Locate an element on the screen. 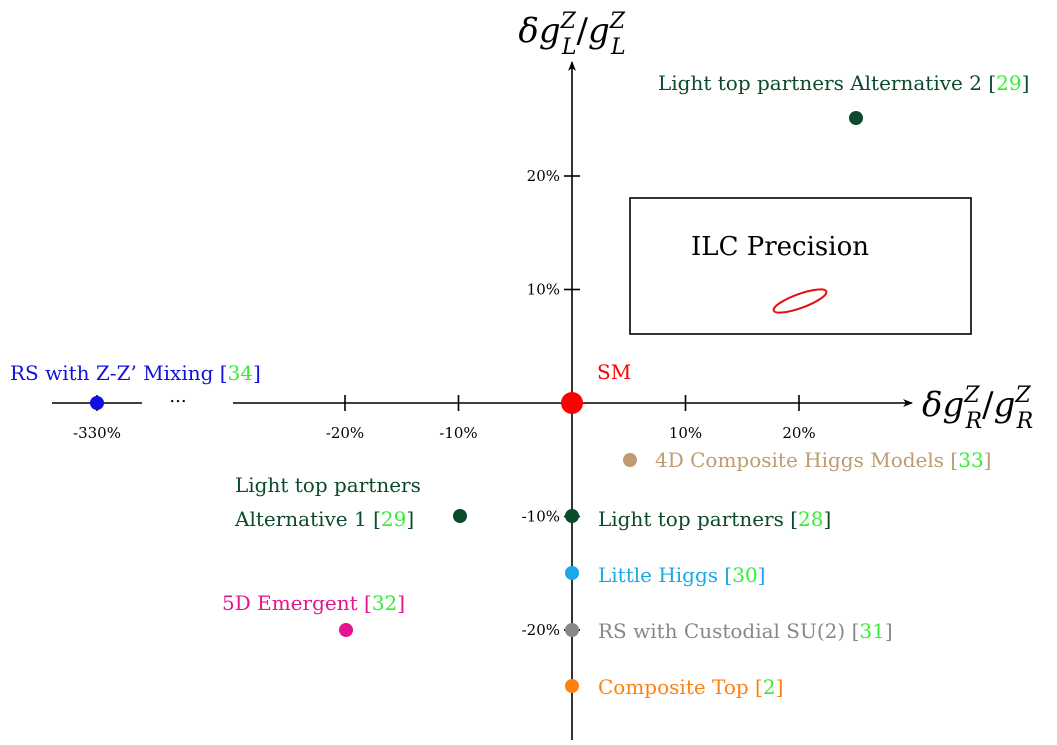  y-axis-title-sub: L is located at coordinates (569, 47).